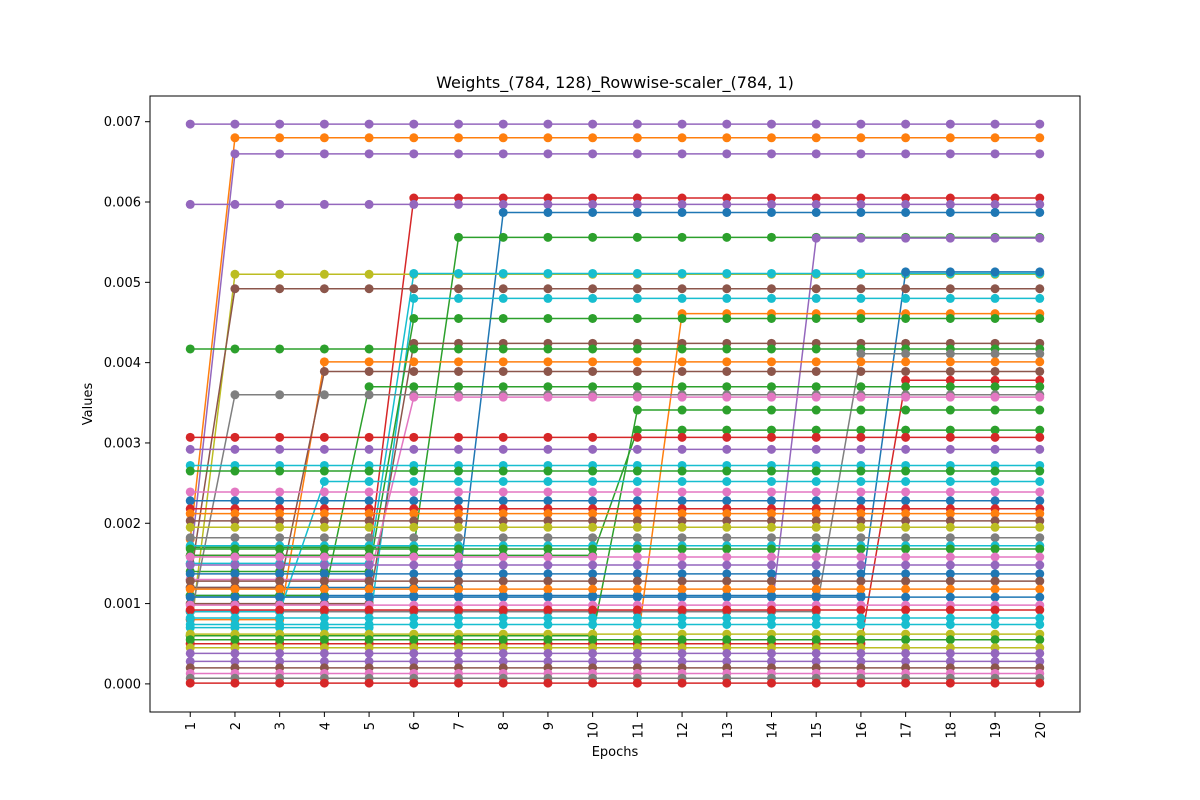 The image size is (1200, 800). Describe the element at coordinates (772, 730) in the screenshot. I see `x-tick-label: 14` at that location.